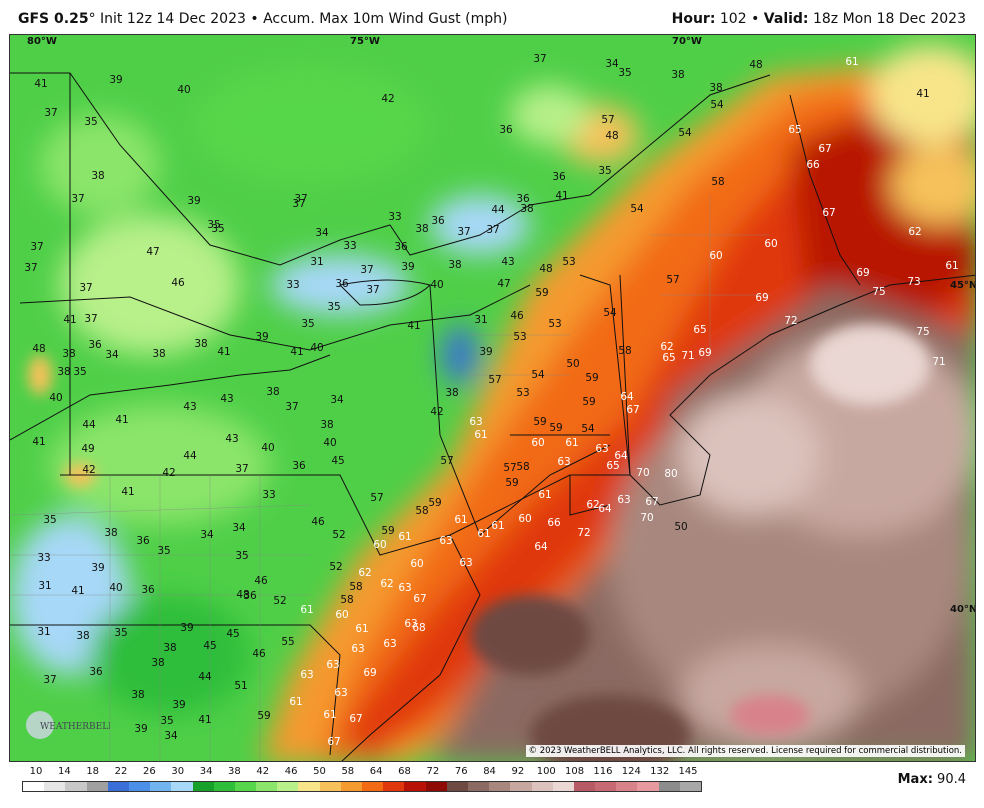  I want to click on colorbar-tick: 30, so click(178, 771).